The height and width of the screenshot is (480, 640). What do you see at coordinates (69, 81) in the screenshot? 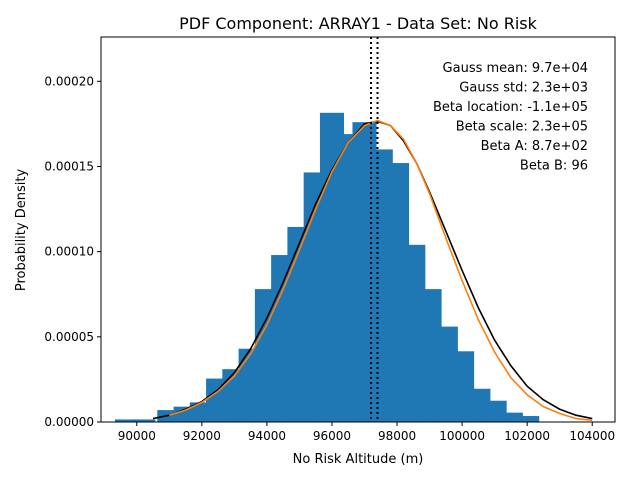
I see `y-tick-label: 0.00020` at bounding box center [69, 81].